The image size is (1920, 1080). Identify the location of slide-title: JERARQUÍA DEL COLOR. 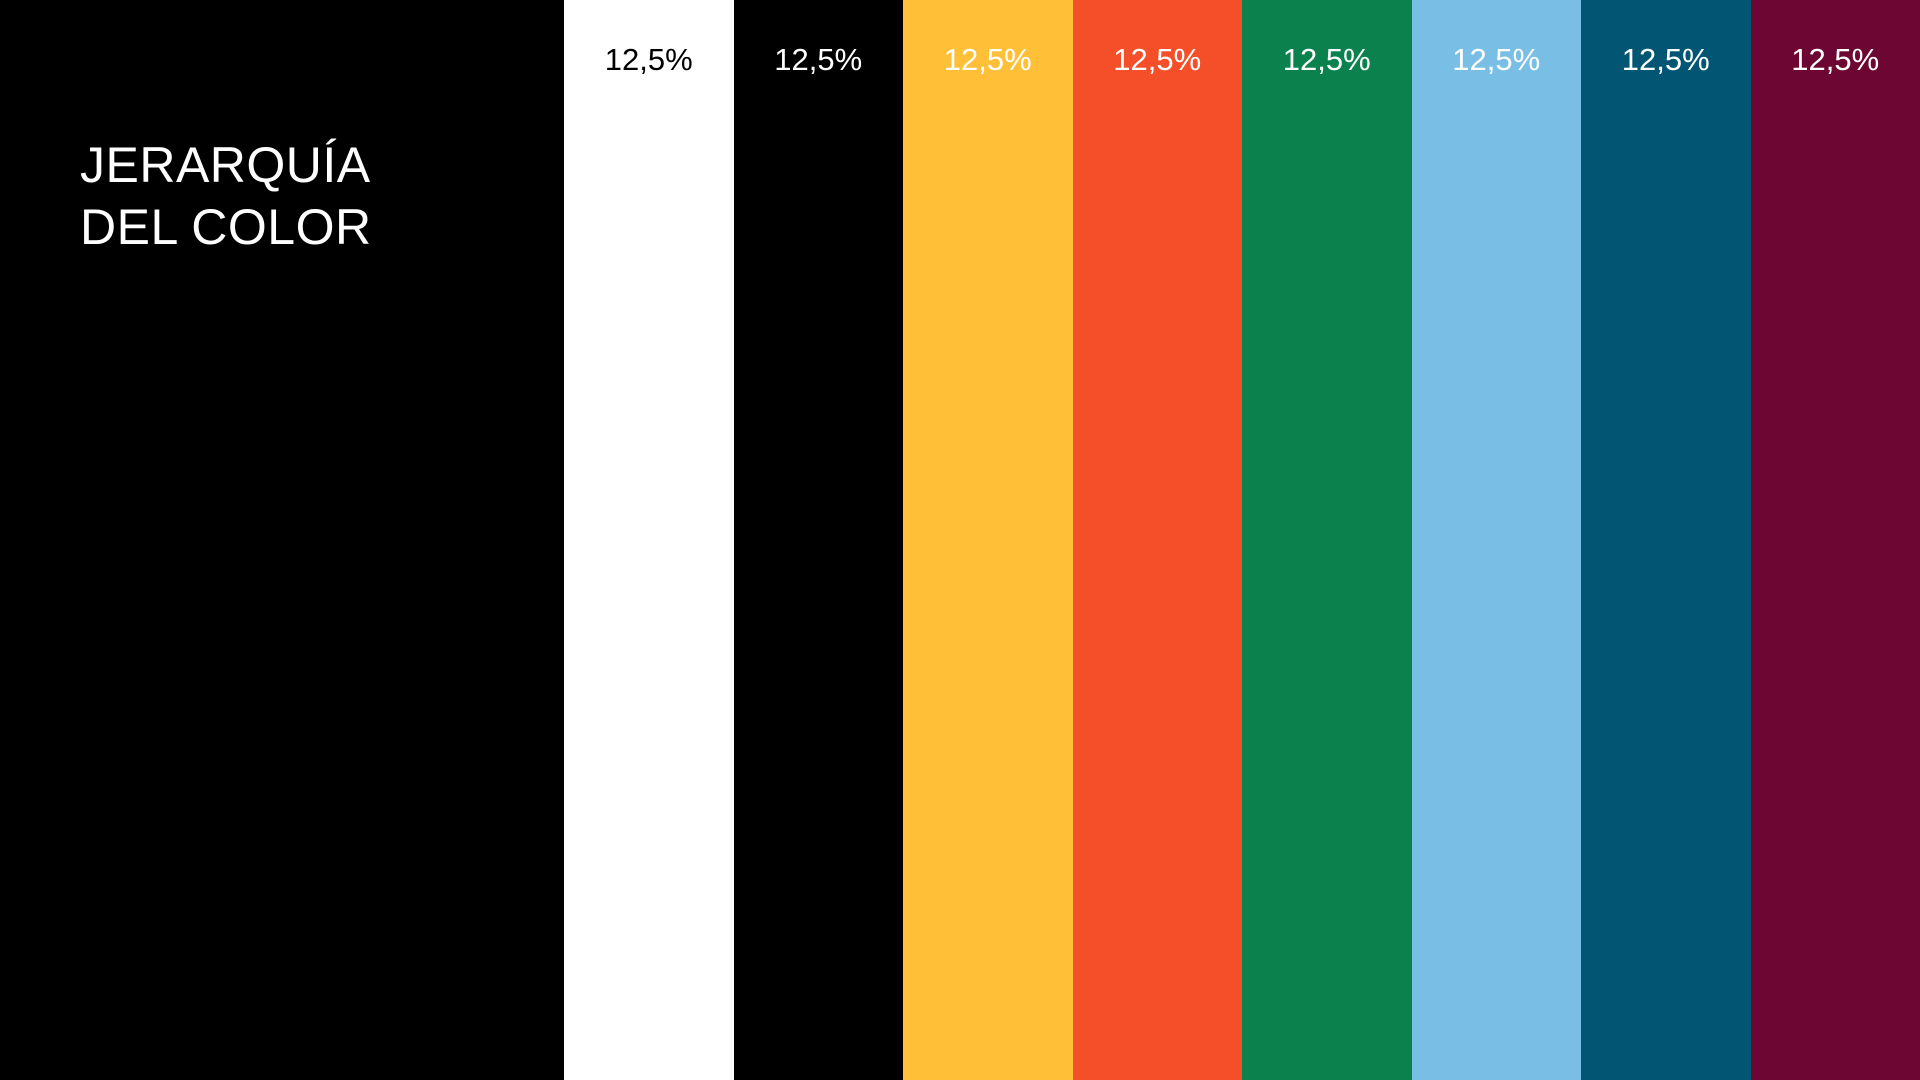
(226, 196).